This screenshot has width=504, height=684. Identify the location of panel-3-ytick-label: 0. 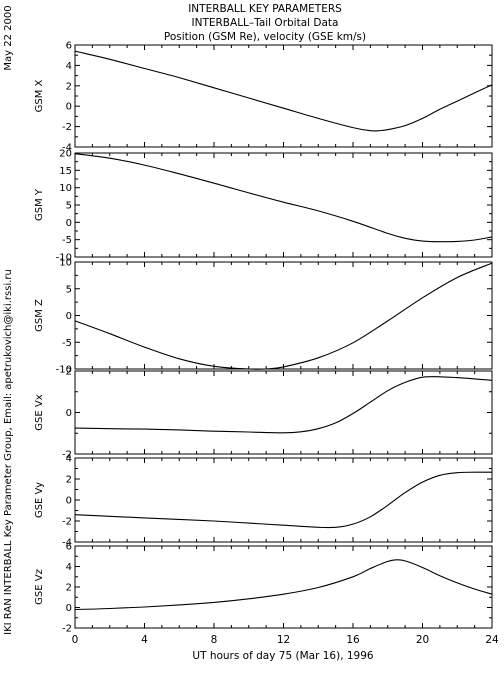
(69, 316).